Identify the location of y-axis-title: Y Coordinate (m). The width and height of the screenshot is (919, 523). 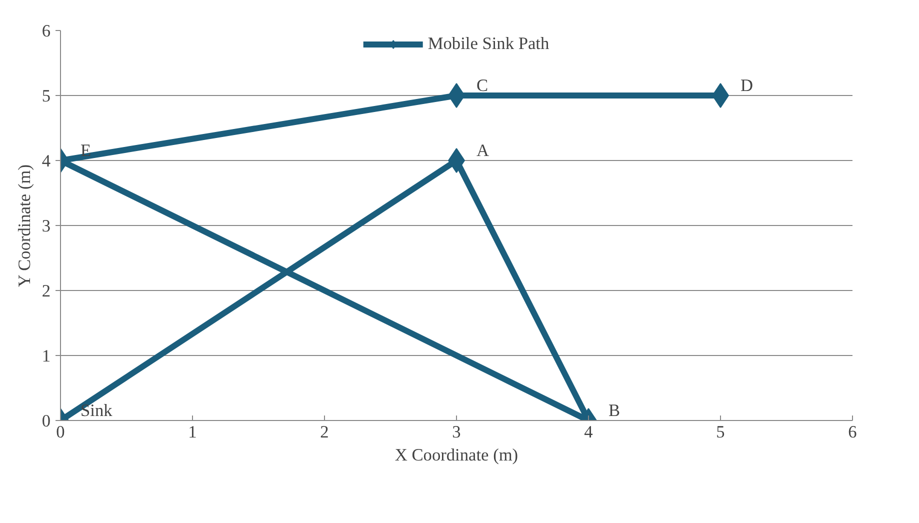
(24, 226).